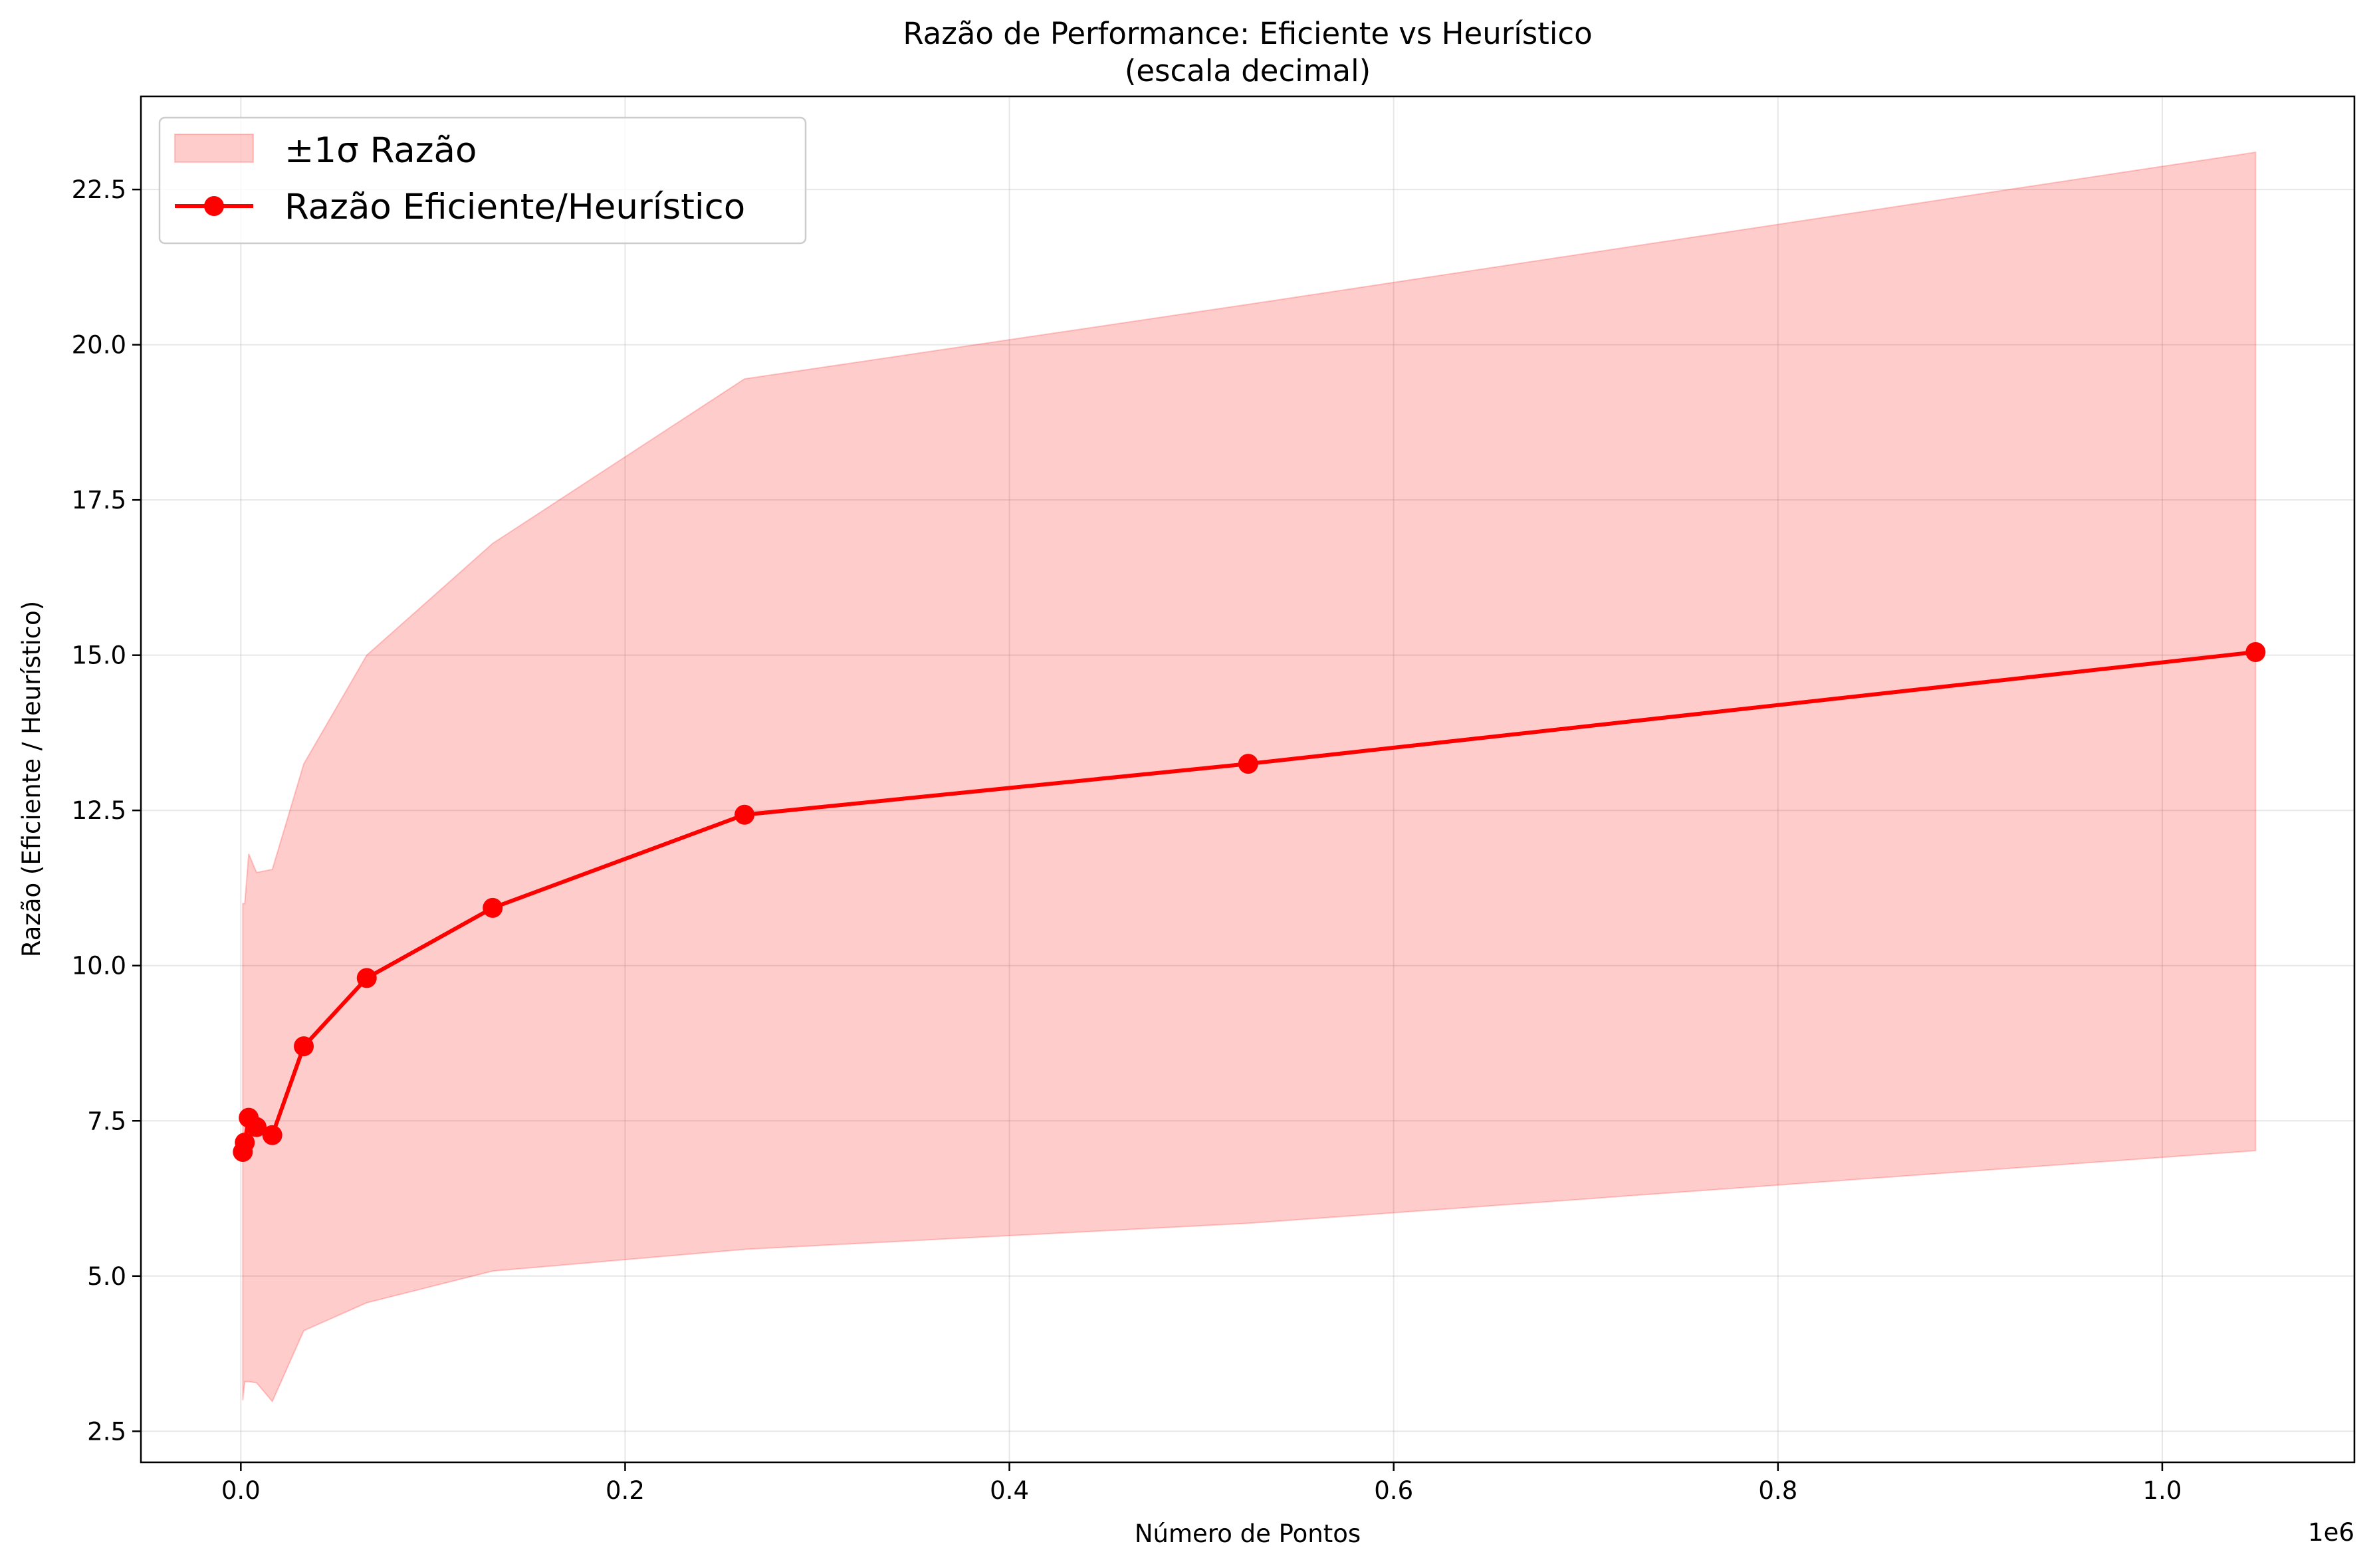  Describe the element at coordinates (514, 207) in the screenshot. I see `legend-series-label: Razão Eficiente/Heurístico` at that location.